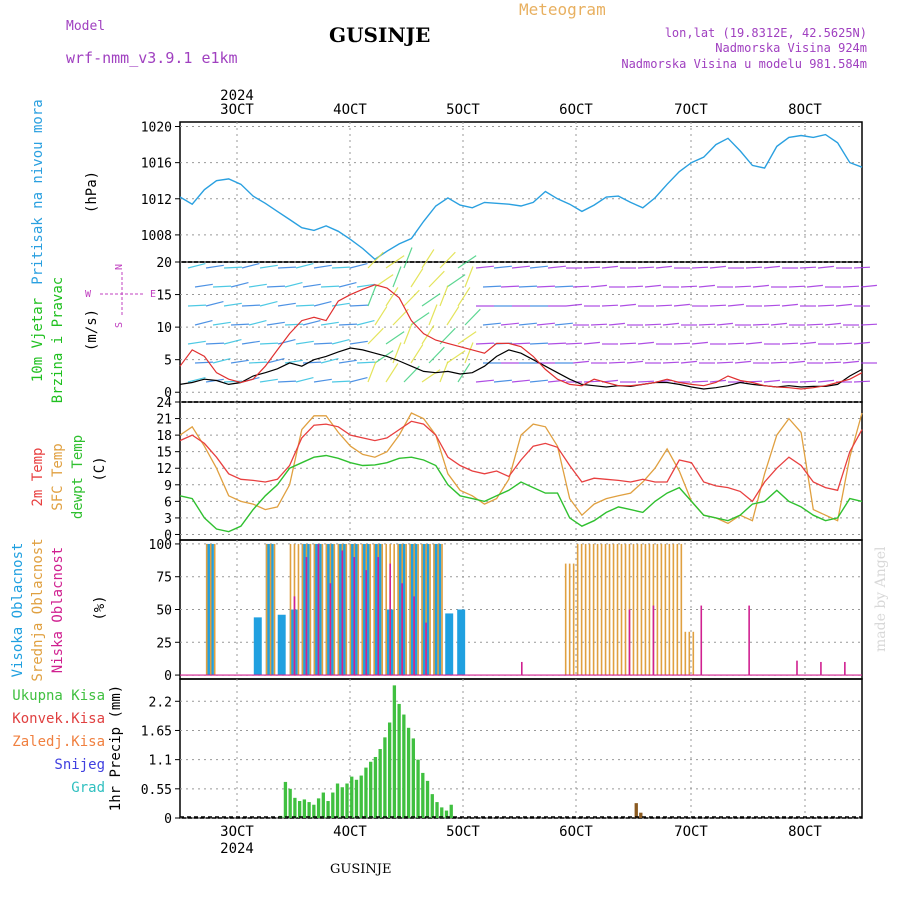 The width and height of the screenshot is (900, 900). Describe the element at coordinates (168, 676) in the screenshot. I see `cloud-ytick-label-0: 0` at that location.